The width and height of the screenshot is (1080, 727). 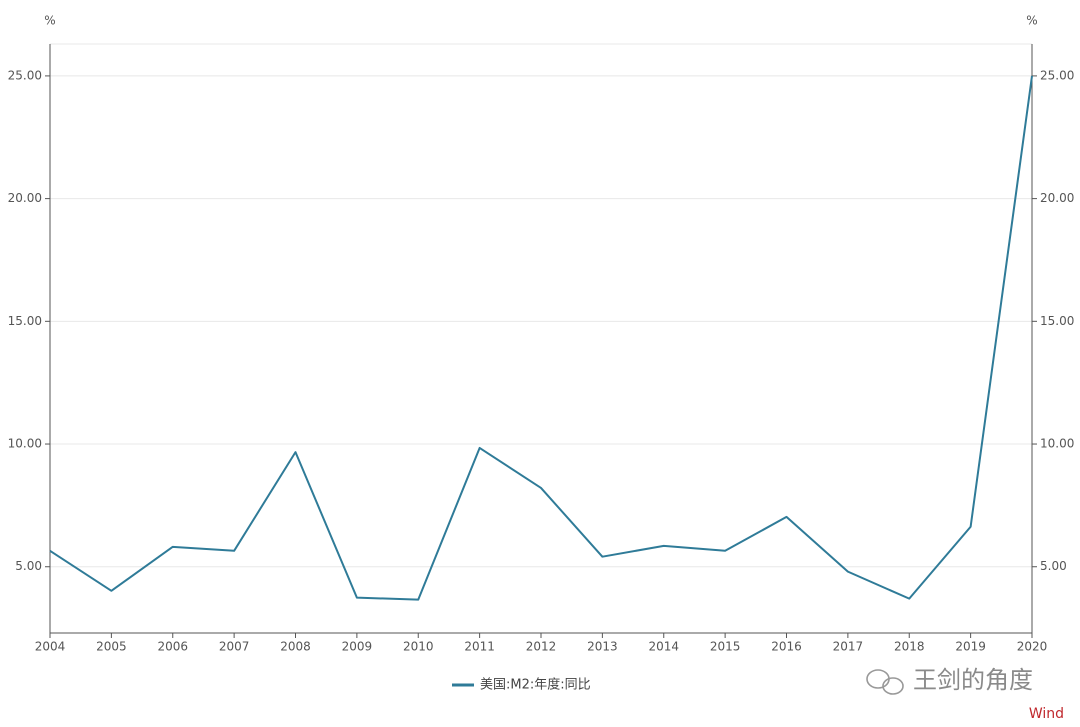 I want to click on watermark: 王剑的角度, so click(x=973, y=680).